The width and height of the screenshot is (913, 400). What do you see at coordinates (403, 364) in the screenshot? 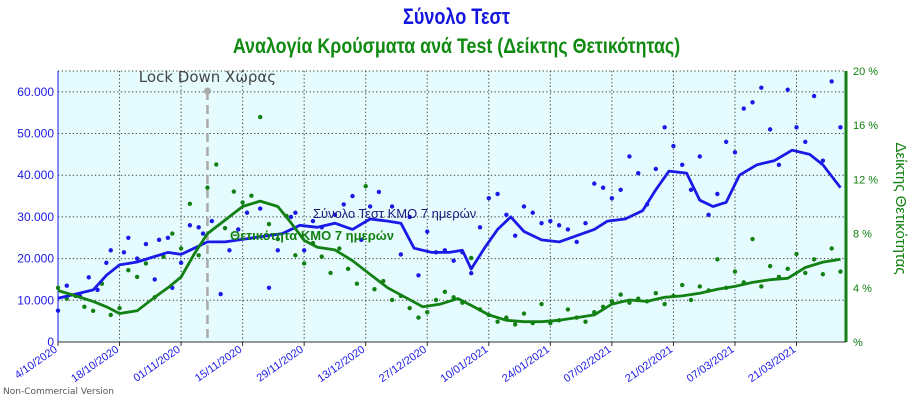
I see `x-tick-label: 27/12/2020` at bounding box center [403, 364].